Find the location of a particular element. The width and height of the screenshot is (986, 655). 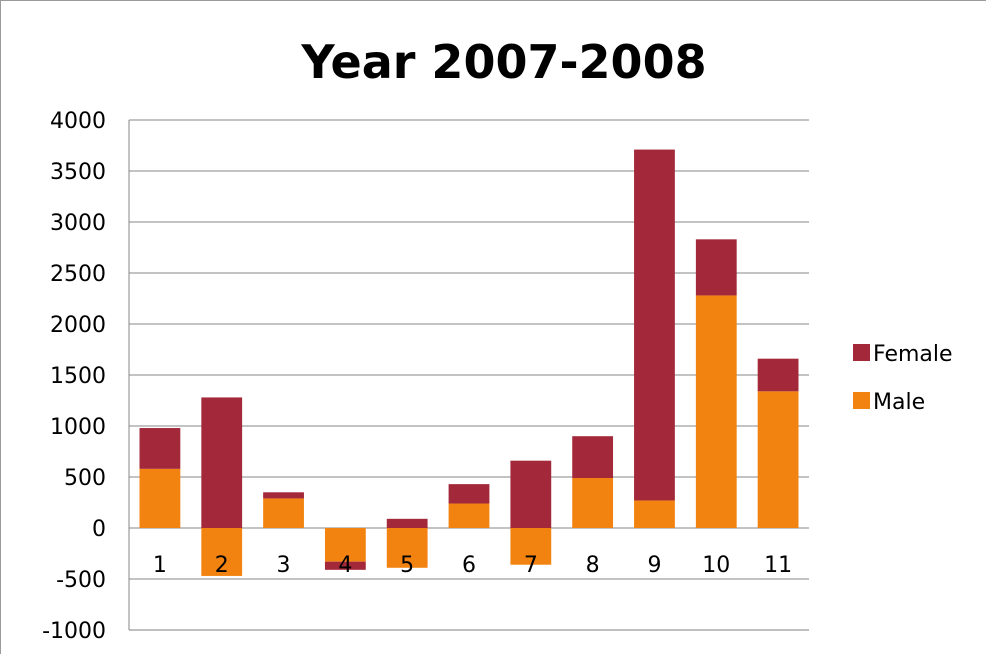

x-tick-label: 3 is located at coordinates (284, 565).